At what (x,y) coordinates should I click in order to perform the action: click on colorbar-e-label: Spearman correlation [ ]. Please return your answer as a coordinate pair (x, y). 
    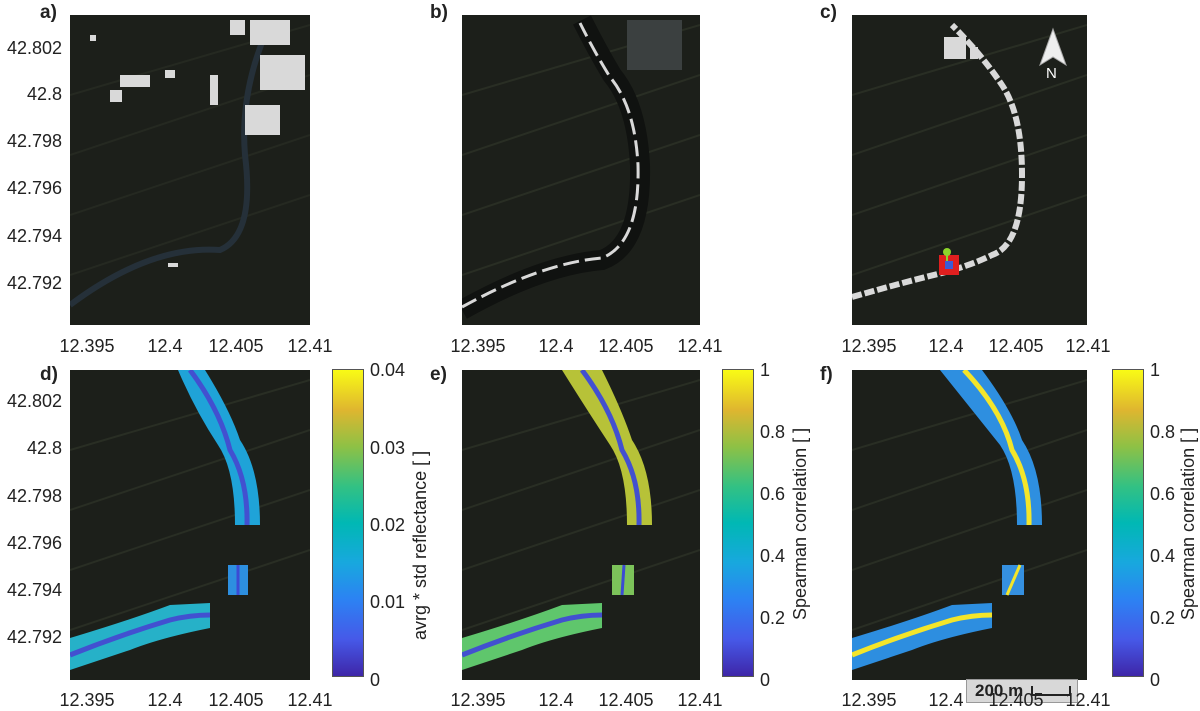
    Looking at the image, I should click on (800, 523).